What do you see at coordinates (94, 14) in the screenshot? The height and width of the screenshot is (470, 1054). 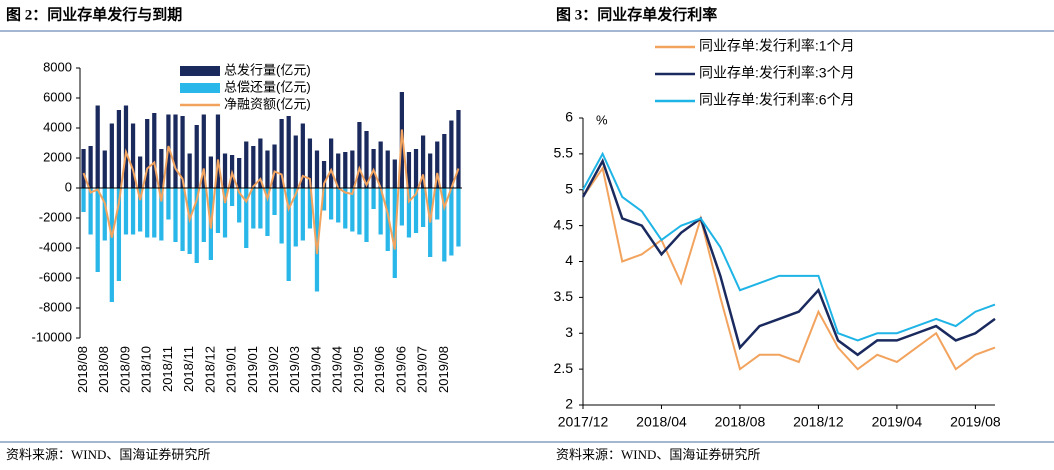 I see `chart-title: 图 2：同业存单发行与到期` at bounding box center [94, 14].